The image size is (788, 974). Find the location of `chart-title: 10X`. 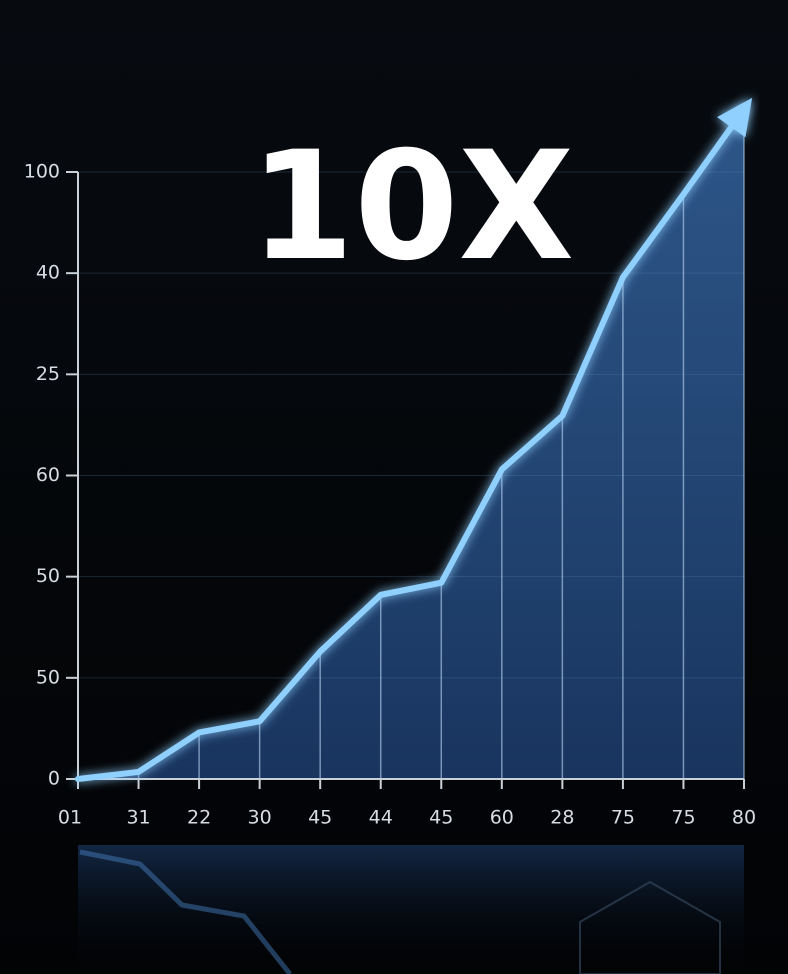

chart-title: 10X is located at coordinates (412, 207).